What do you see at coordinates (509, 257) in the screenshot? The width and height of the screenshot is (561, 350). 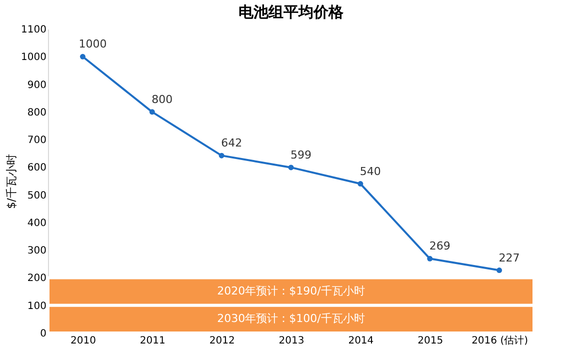 I see `data-label: 227` at bounding box center [509, 257].